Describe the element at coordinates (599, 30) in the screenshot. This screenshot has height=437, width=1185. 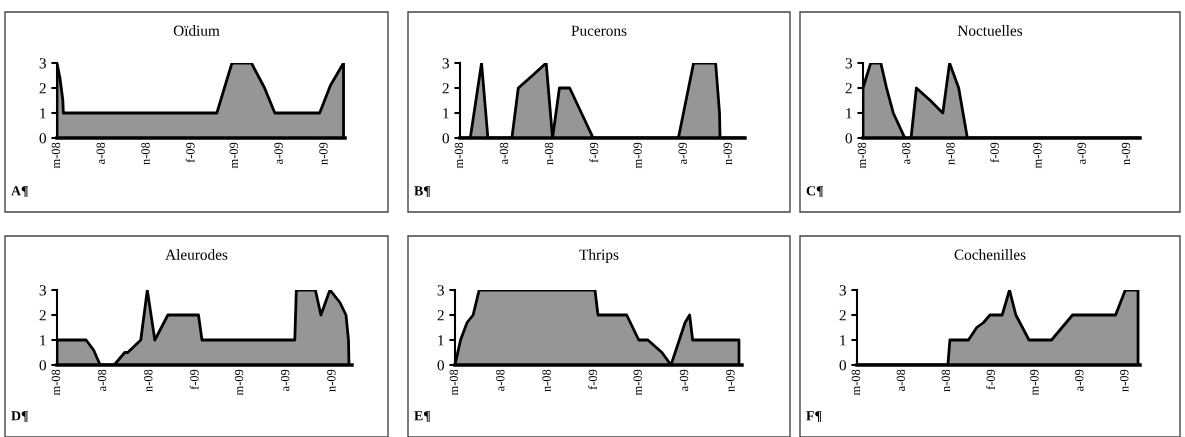
I see `chart-title: Pucerons` at that location.